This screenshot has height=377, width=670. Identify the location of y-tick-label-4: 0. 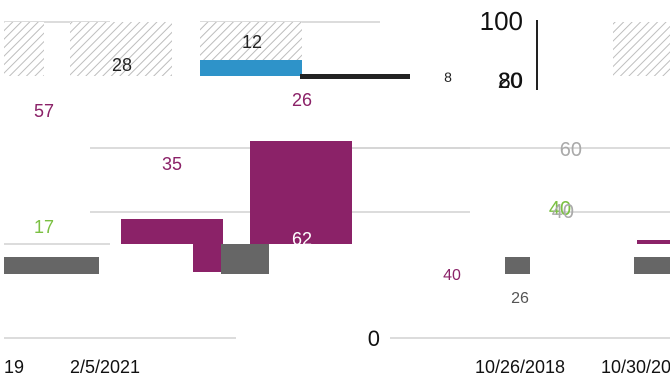
(374, 338).